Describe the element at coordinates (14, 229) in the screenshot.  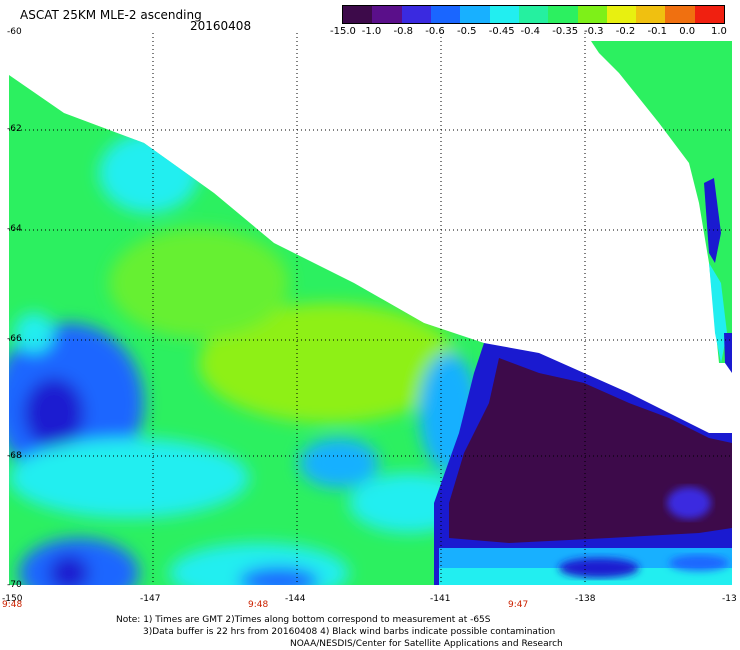
I see `lat-tick-label: -64` at that location.